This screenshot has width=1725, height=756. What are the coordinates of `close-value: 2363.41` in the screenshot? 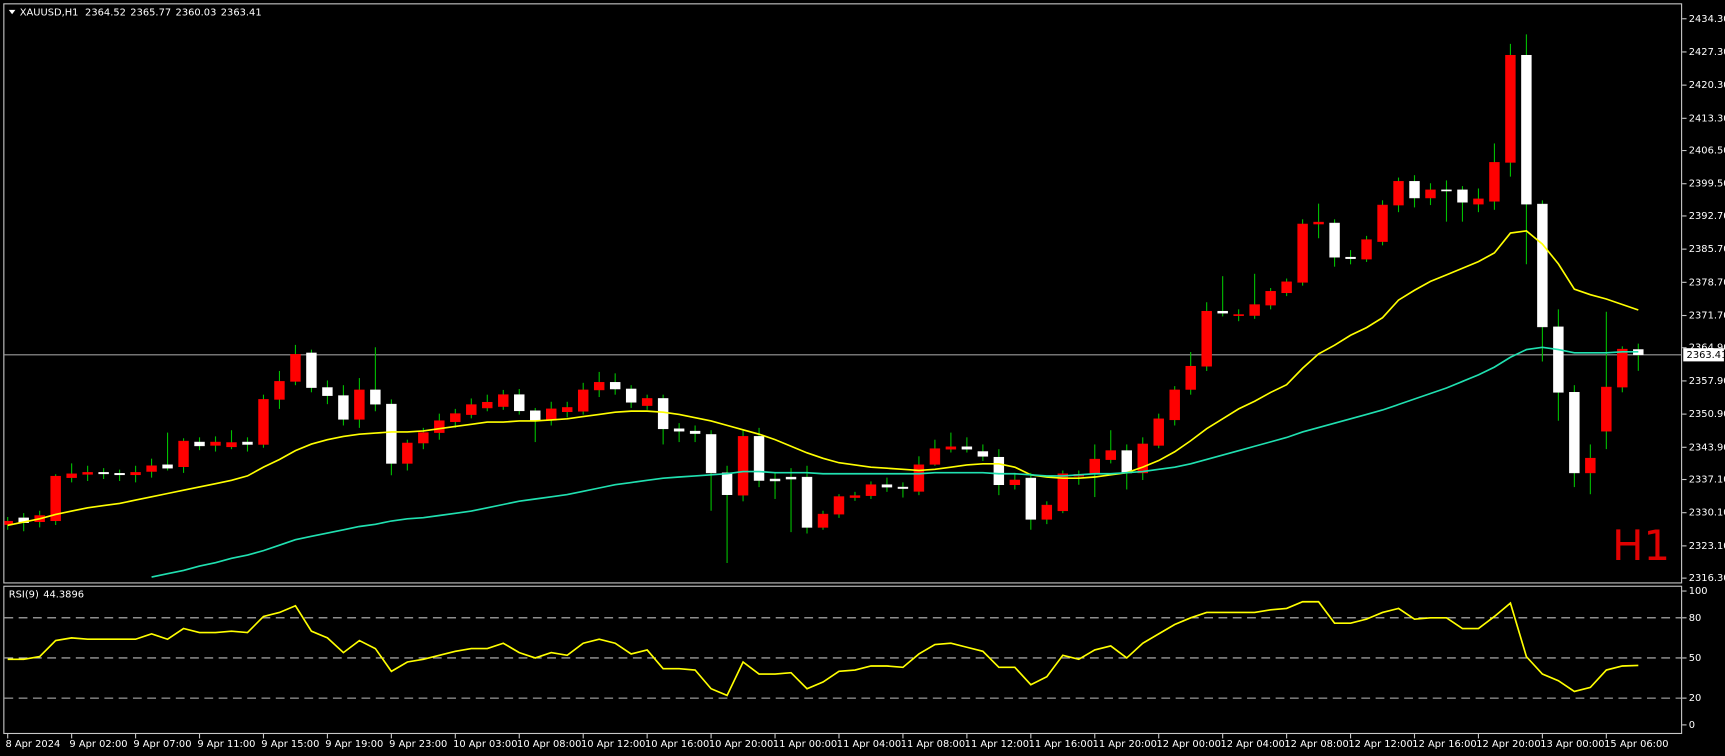 It's located at (241, 13).